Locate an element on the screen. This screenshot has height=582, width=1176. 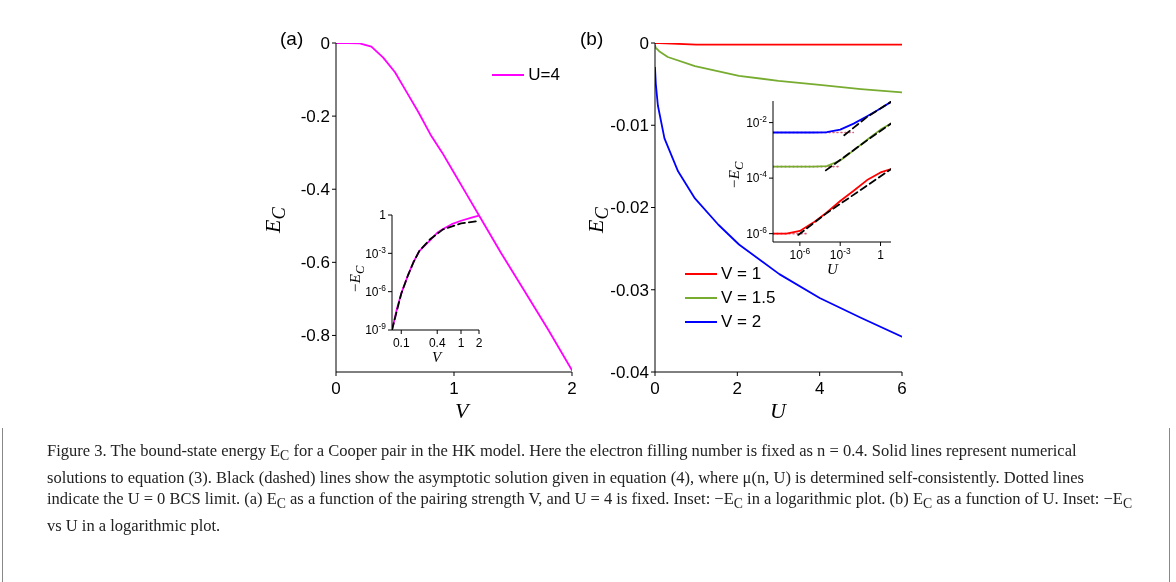
x-tick-label: 0.4 is located at coordinates (437, 343).